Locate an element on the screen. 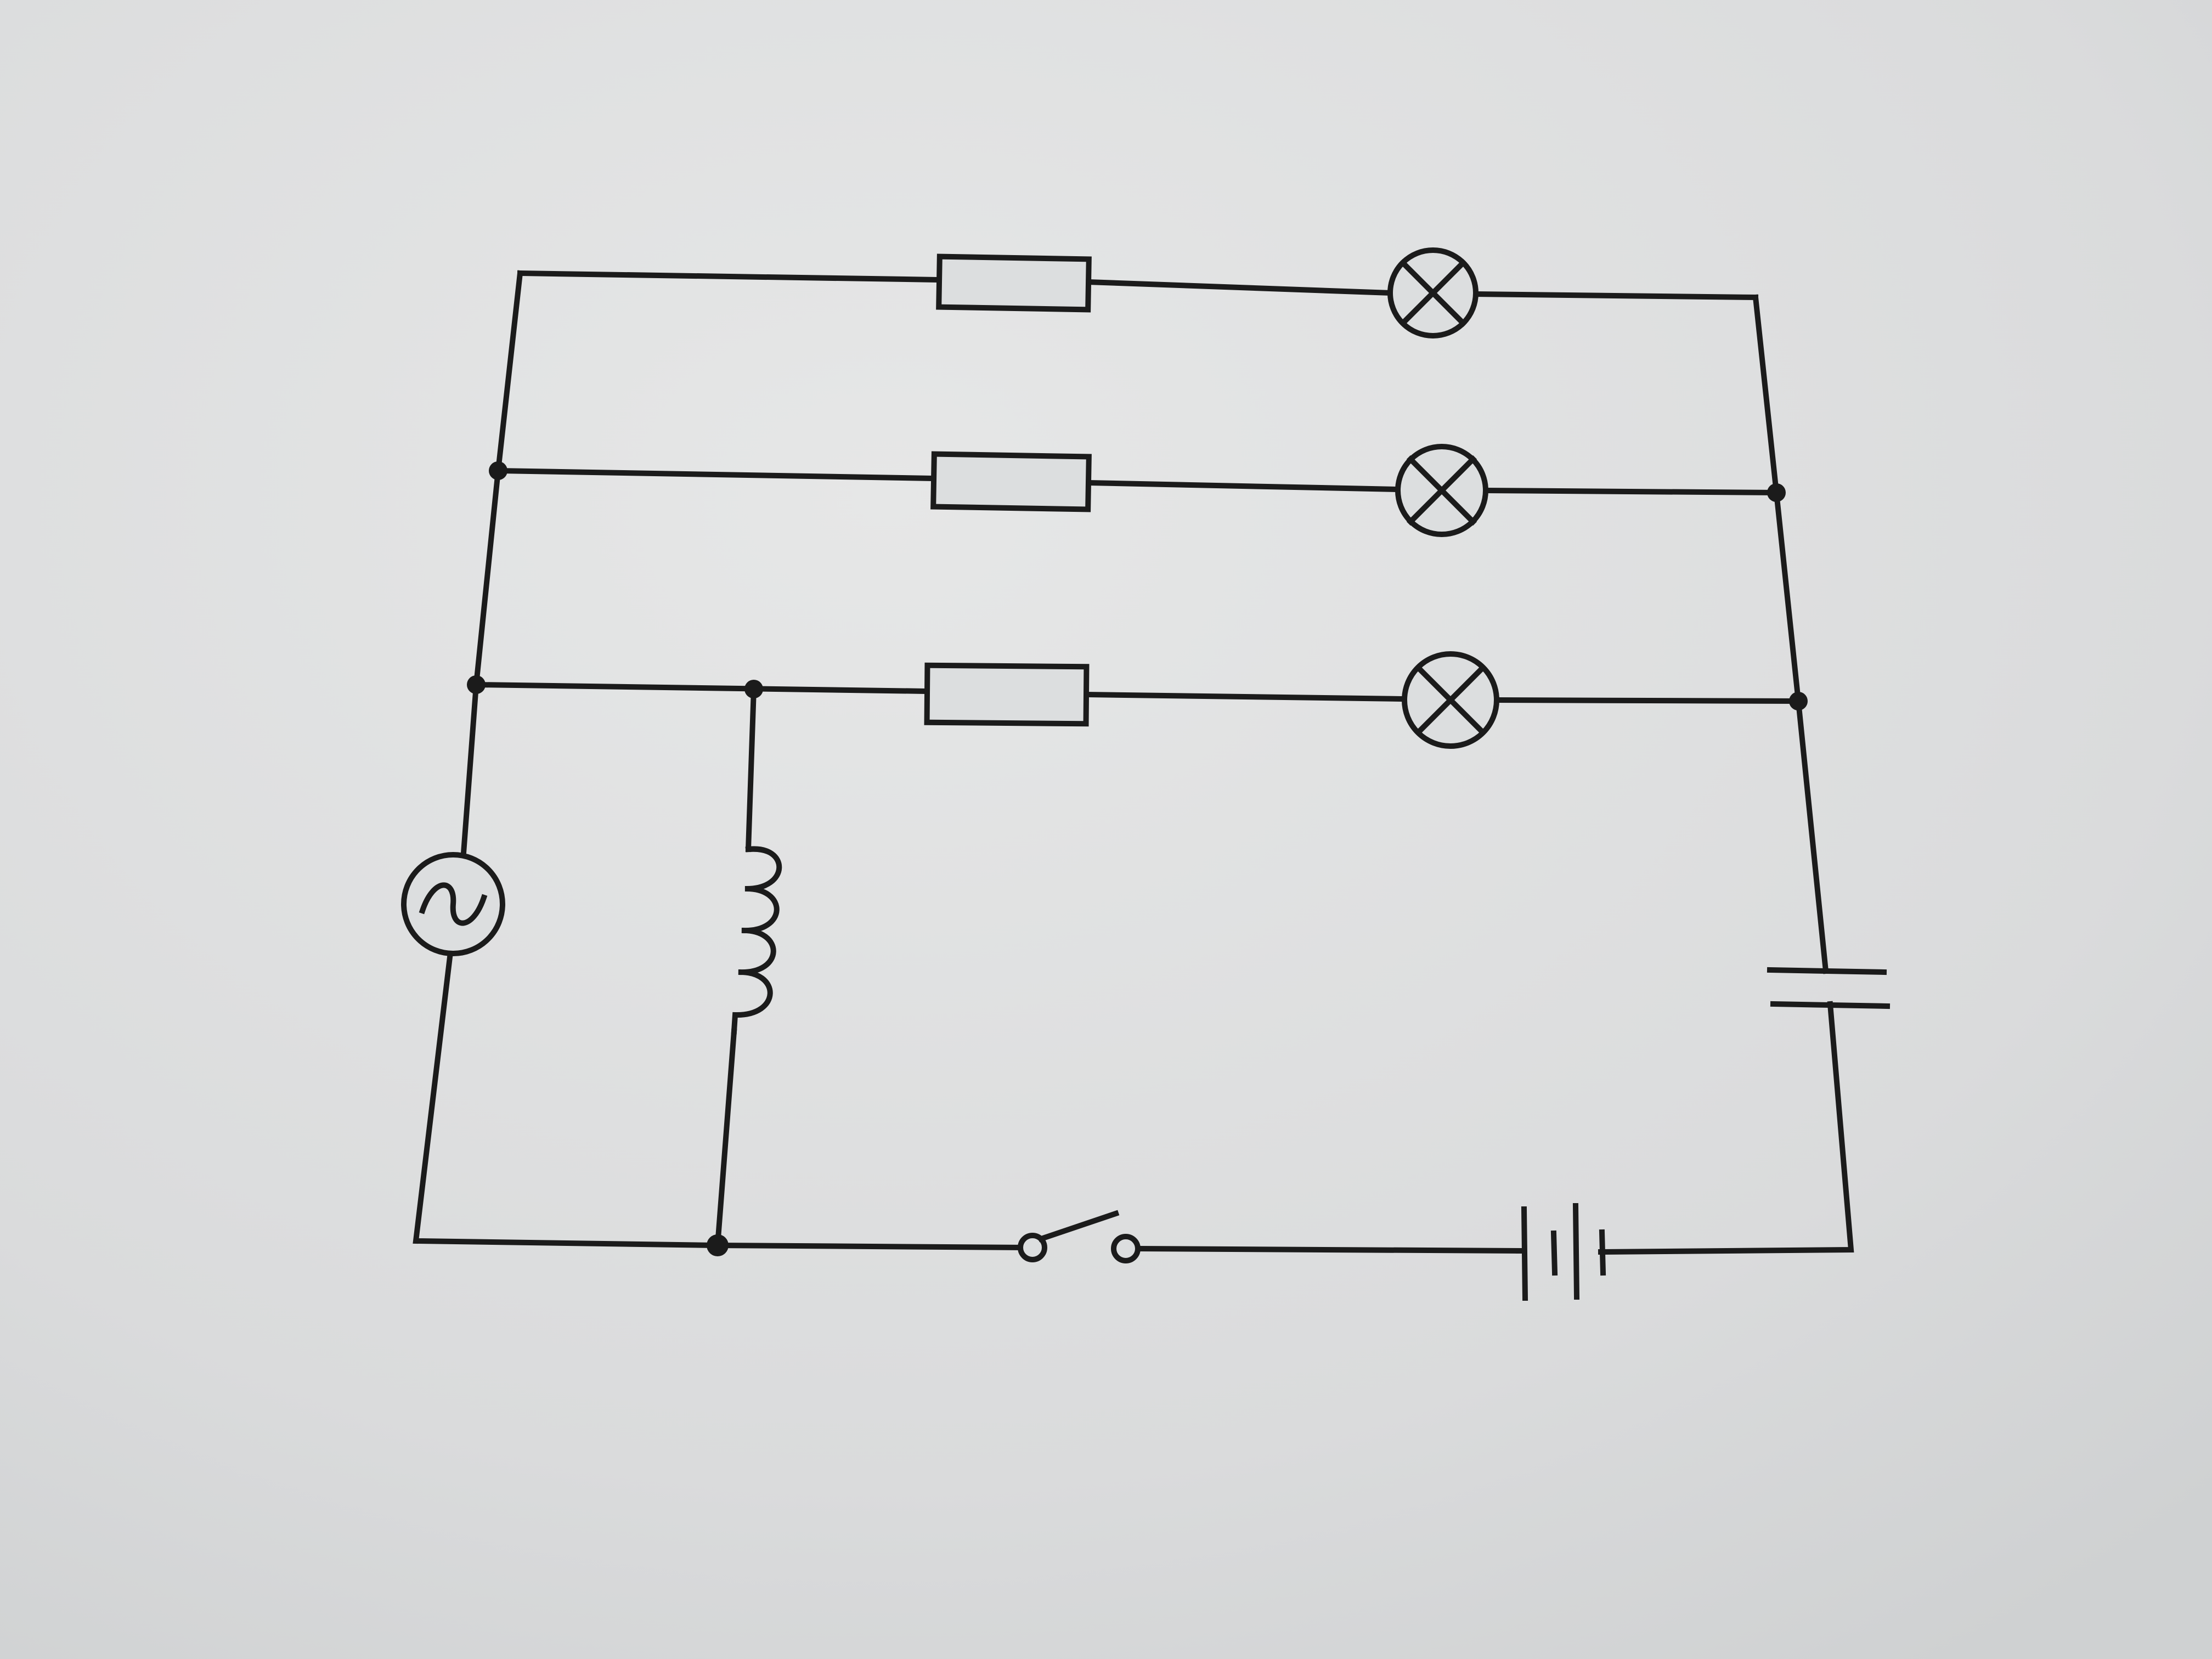  bottom-wire-b is located at coordinates (1329, 1249).